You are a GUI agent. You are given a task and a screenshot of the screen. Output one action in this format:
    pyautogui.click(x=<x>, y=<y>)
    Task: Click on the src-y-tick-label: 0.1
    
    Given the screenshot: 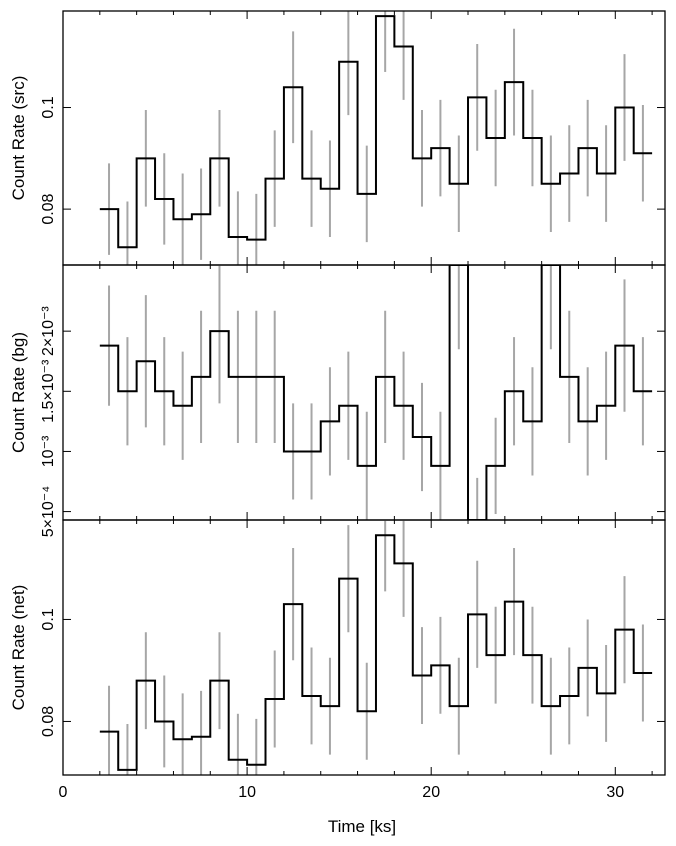 What is the action you would take?
    pyautogui.click(x=48, y=107)
    